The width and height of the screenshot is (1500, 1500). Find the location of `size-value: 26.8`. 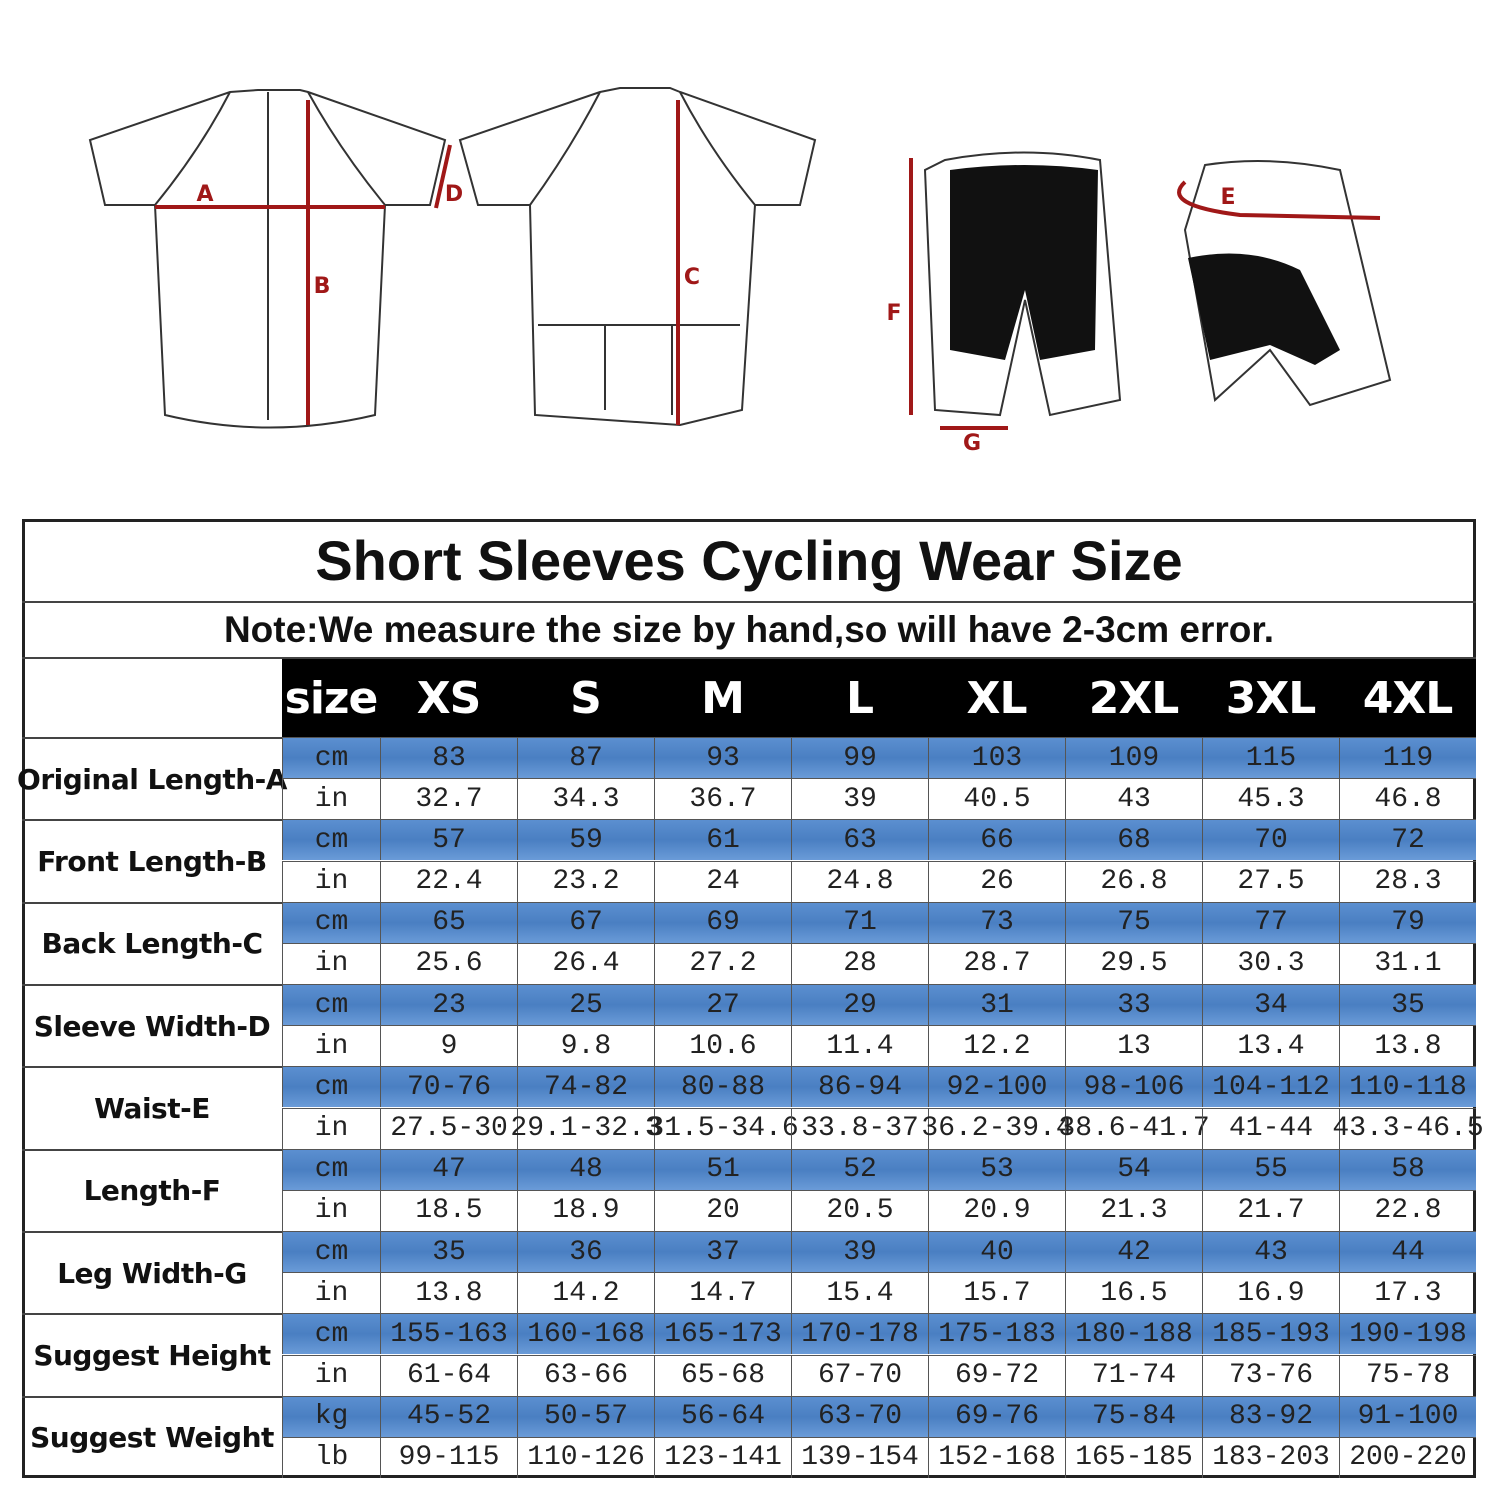

size-value: 26.8 is located at coordinates (1133, 881).